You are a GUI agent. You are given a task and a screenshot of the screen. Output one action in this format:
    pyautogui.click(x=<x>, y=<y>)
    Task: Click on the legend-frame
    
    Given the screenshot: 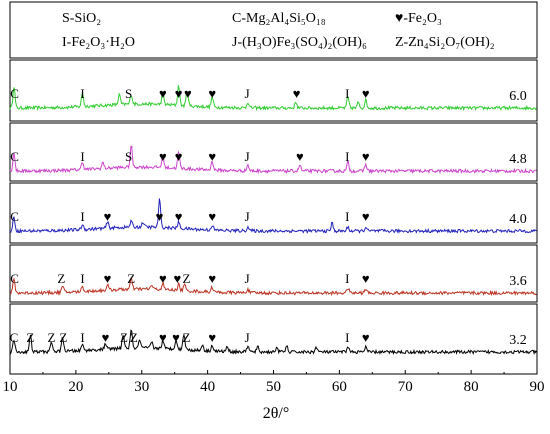 What is the action you would take?
    pyautogui.click(x=273, y=30)
    